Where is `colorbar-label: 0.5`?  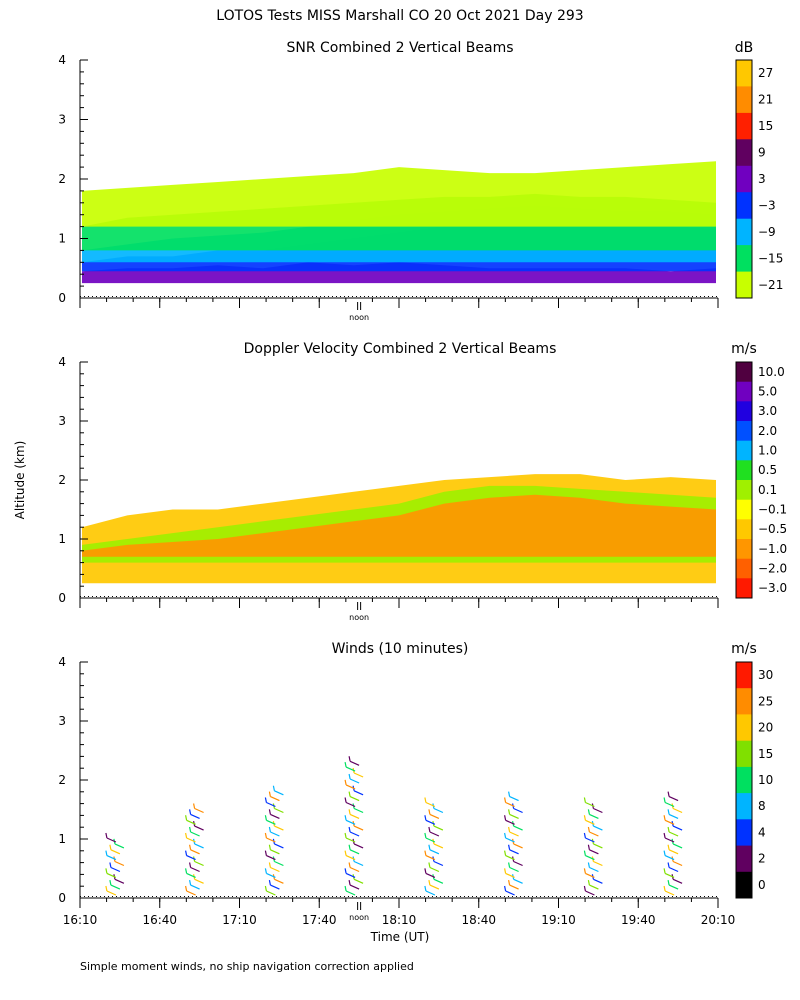
colorbar-label: 0.5 is located at coordinates (767, 470).